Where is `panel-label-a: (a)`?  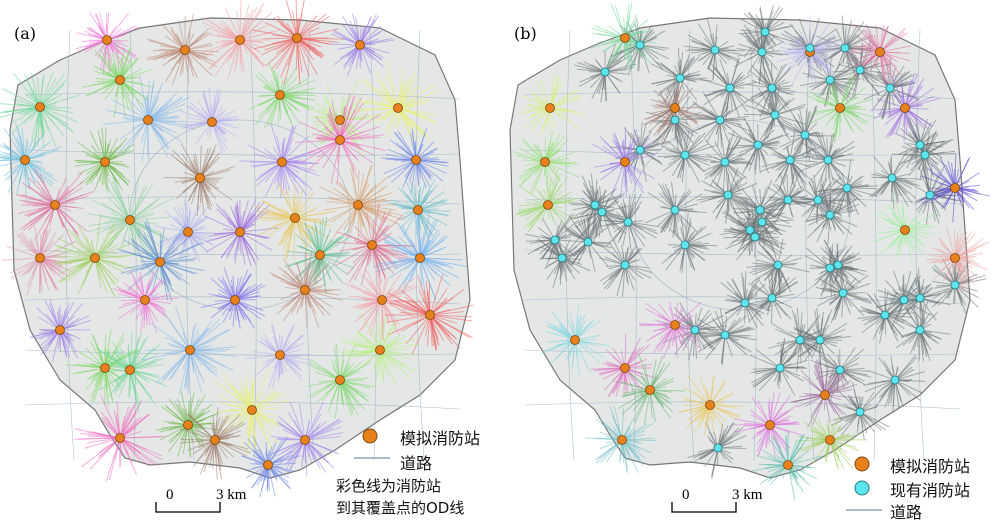 panel-label-a: (a) is located at coordinates (25, 33).